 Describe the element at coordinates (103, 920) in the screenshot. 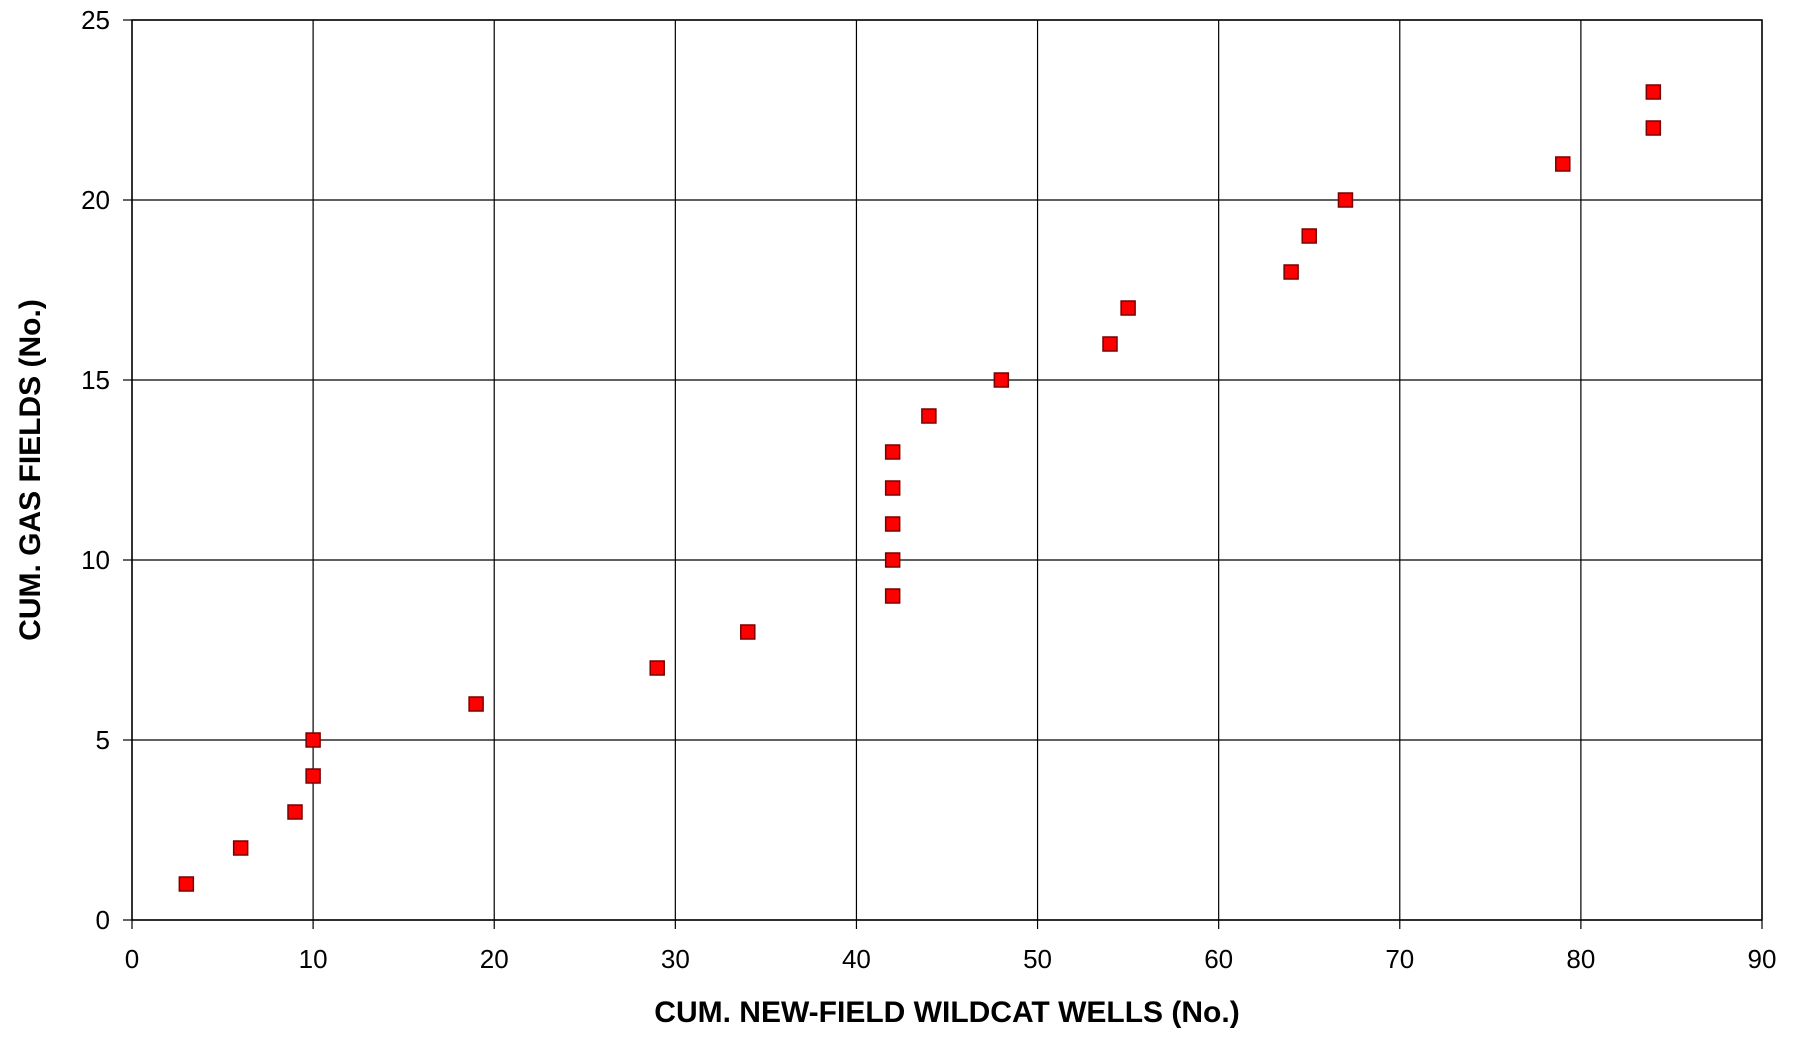

I see `y-tick-label: 0` at that location.